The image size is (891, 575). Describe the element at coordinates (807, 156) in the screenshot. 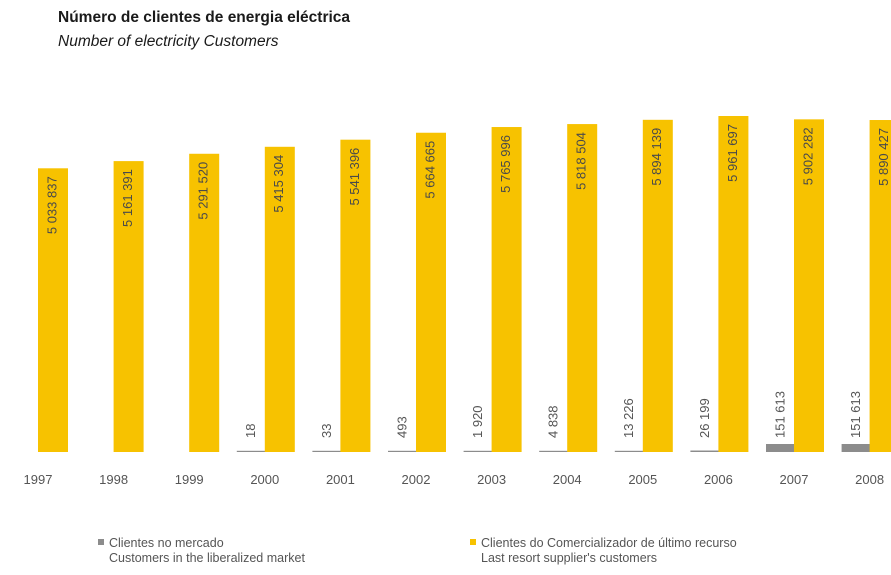

I see `label-last-resort-2007: 5 902 282` at that location.